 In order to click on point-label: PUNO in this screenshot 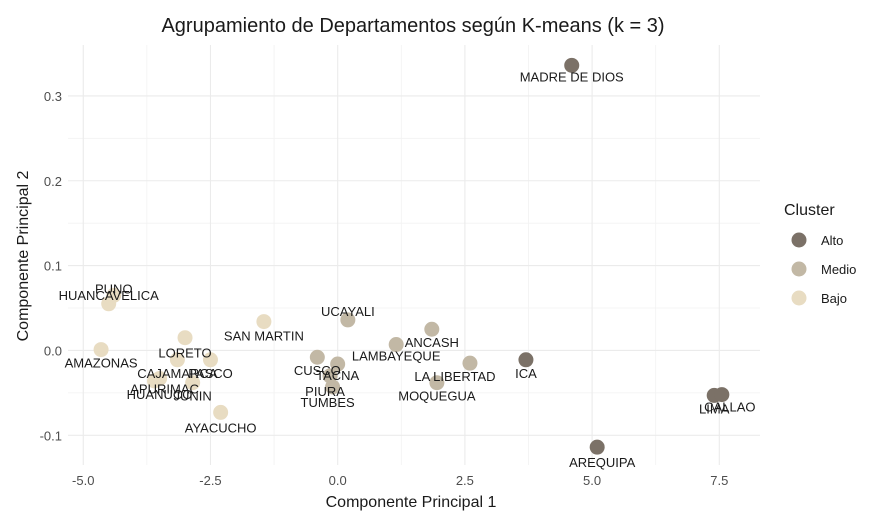, I will do `click(114, 288)`.